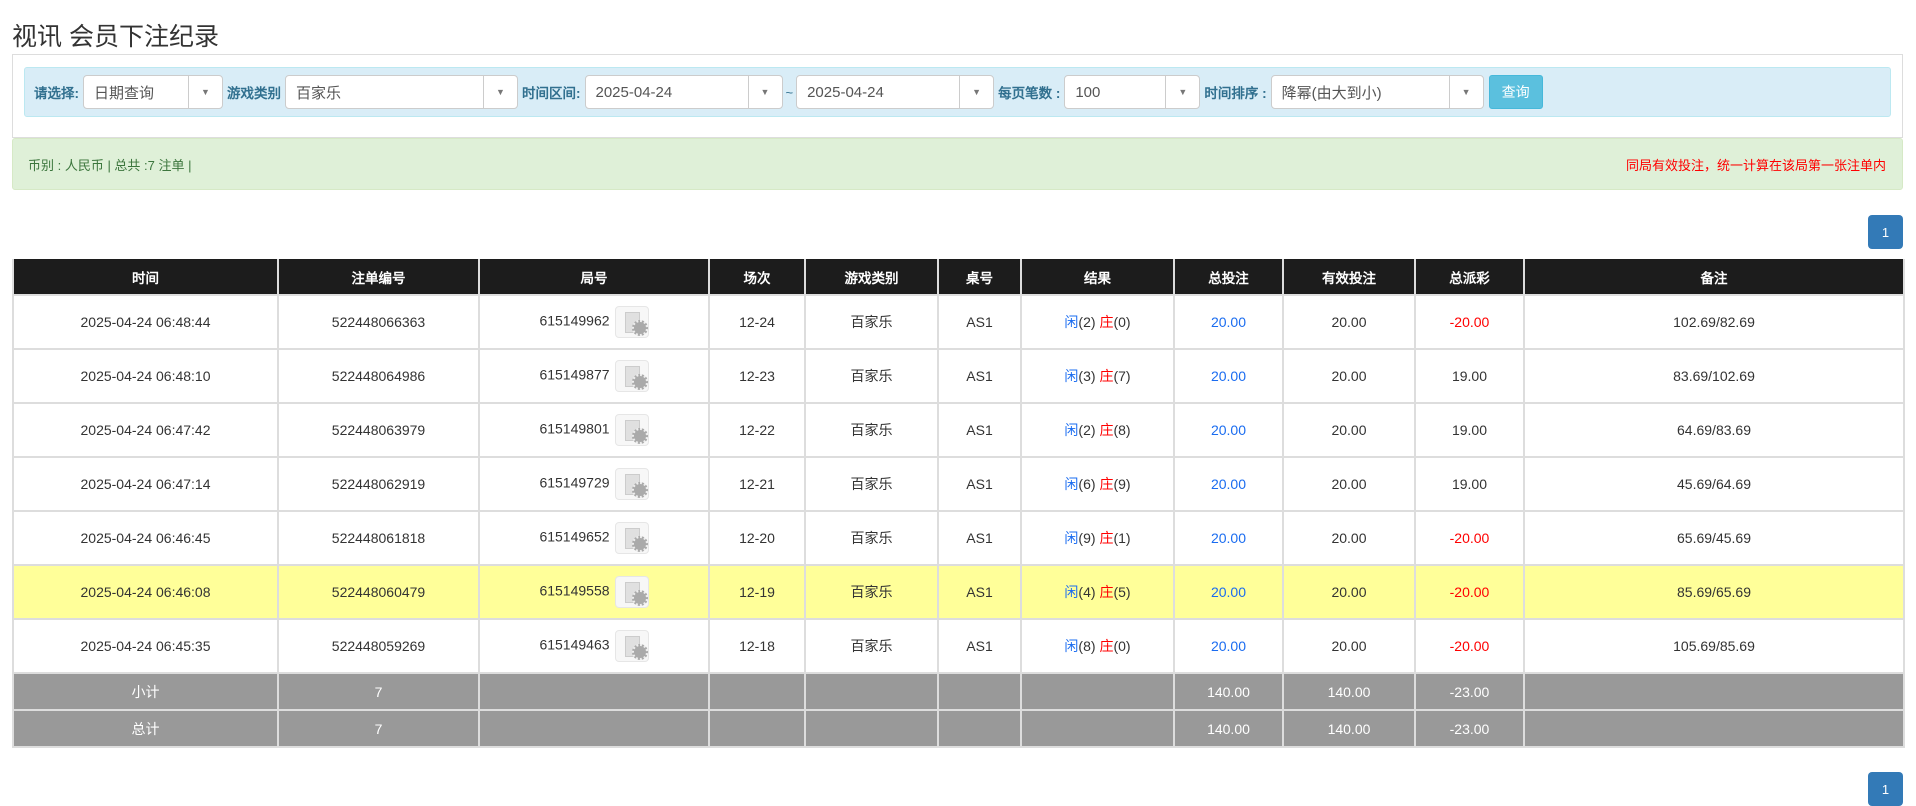  I want to click on summary-notice: 同局有效投注，统一计算在该局第一张注单内, so click(1755, 165).